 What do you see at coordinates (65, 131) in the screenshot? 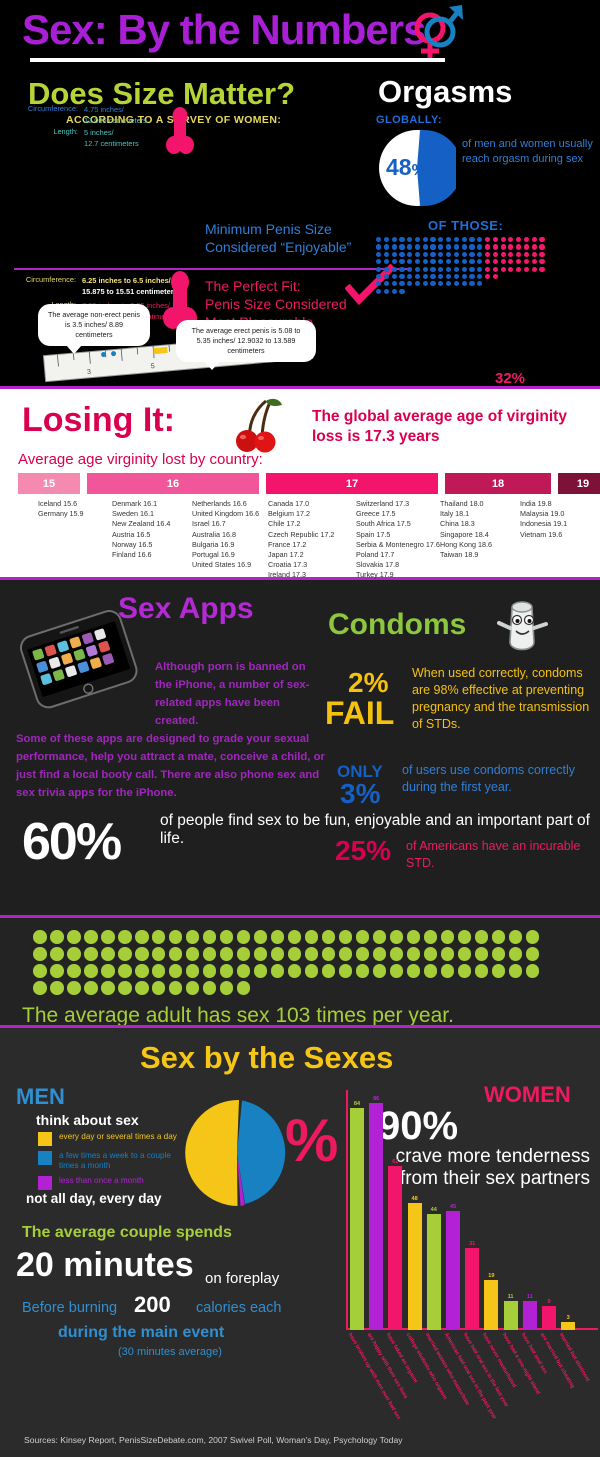
I see `min-length-label: Length:` at bounding box center [65, 131].